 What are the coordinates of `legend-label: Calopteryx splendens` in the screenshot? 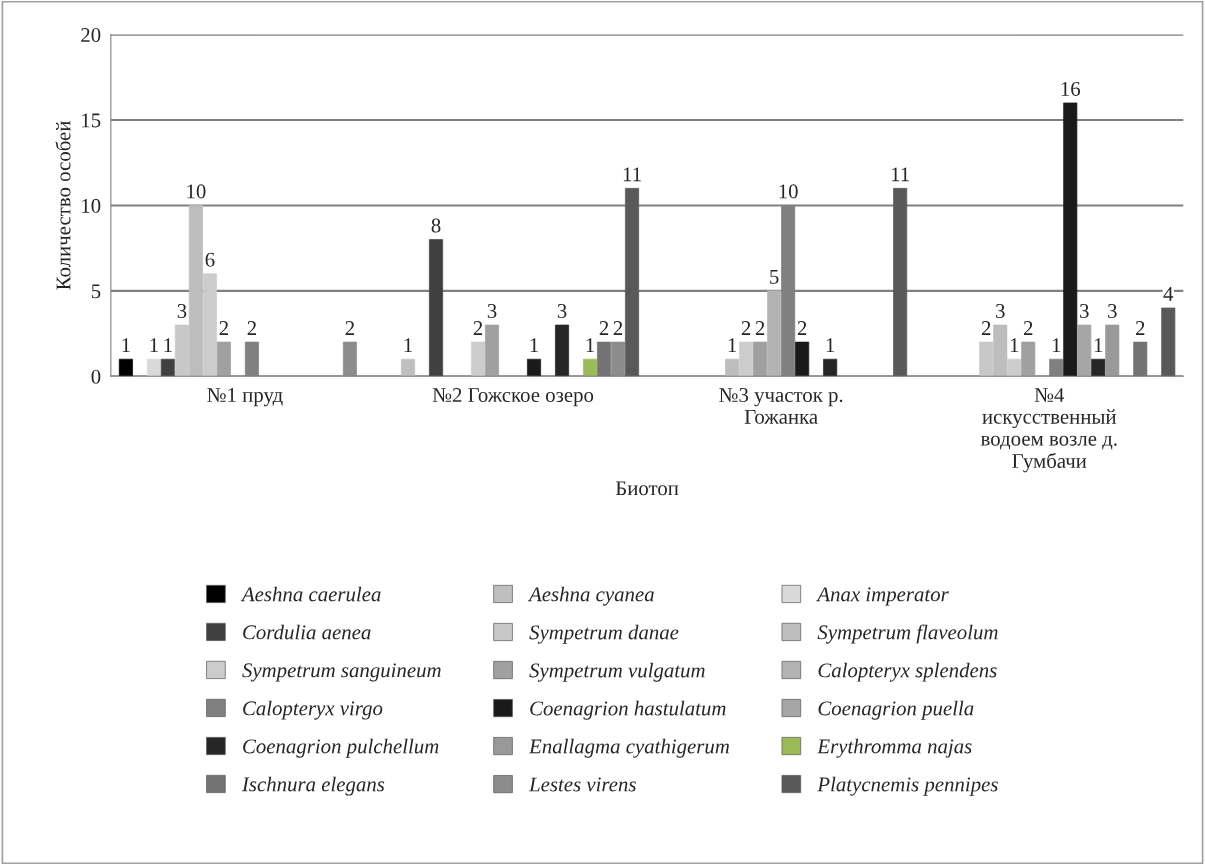 It's located at (907, 672).